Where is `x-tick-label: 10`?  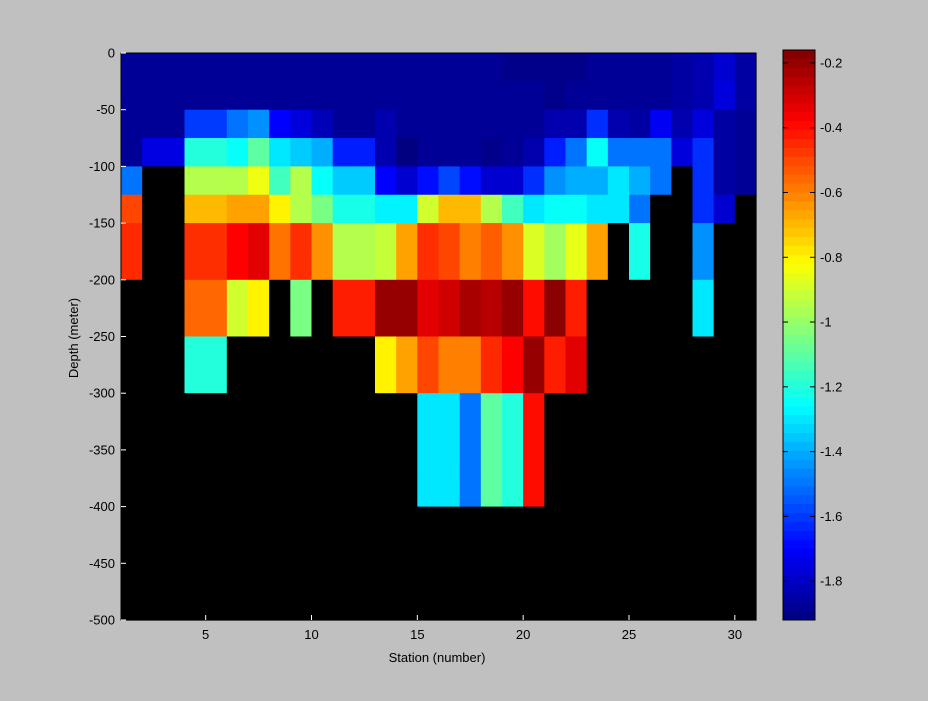 x-tick-label: 10 is located at coordinates (311, 634).